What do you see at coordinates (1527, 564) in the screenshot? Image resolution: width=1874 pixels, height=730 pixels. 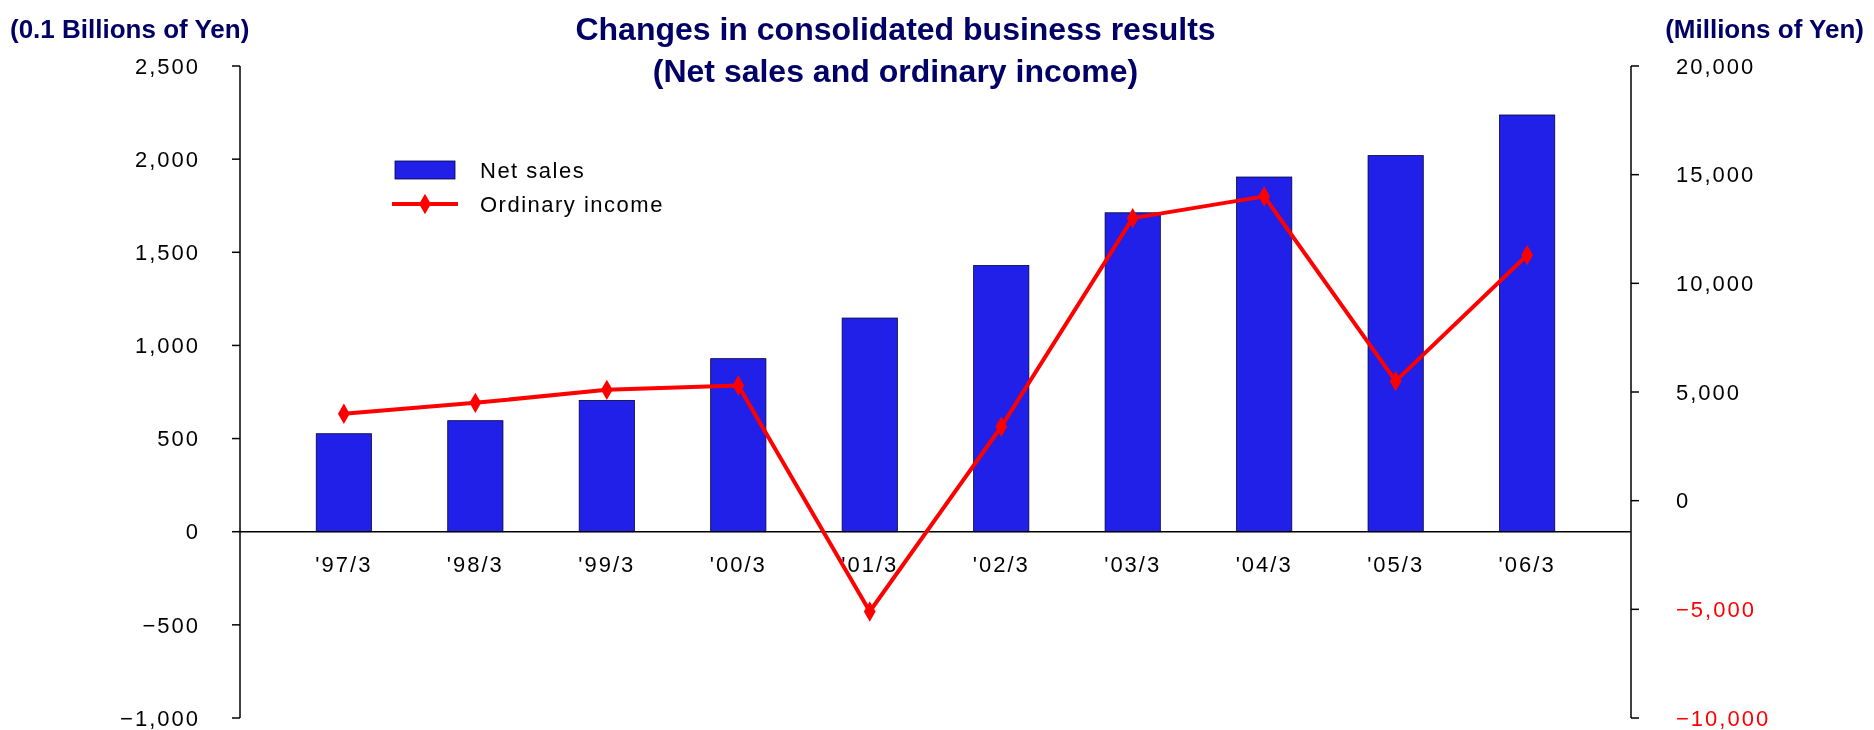 I see `x-tick-label: '06/3` at bounding box center [1527, 564].